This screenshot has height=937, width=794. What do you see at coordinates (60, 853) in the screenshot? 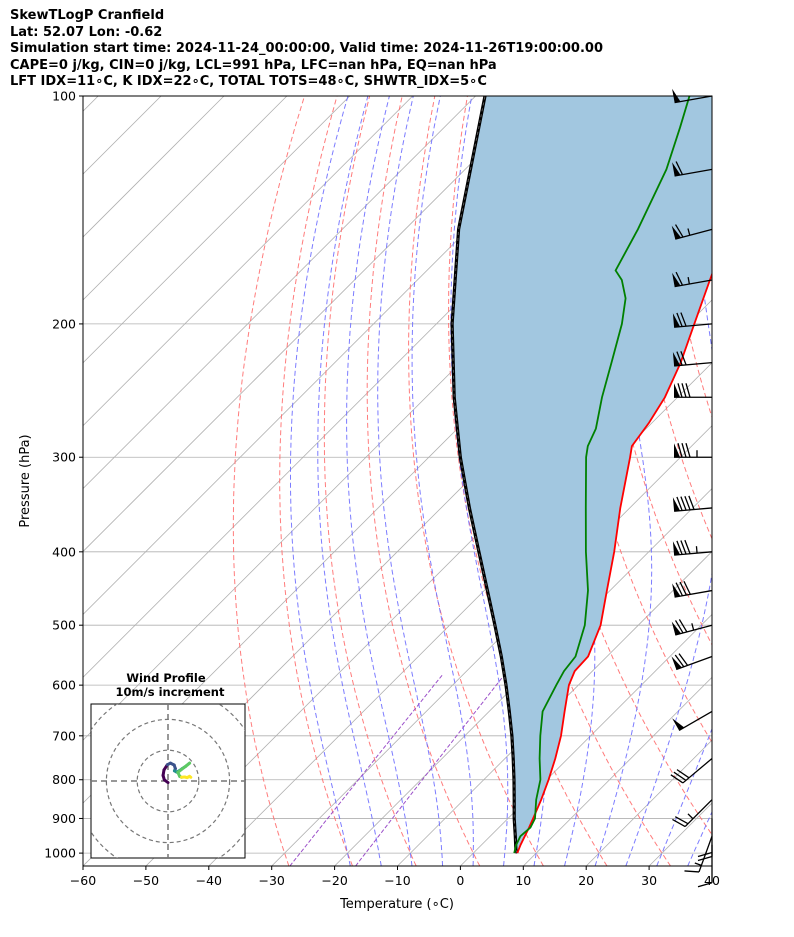
I see `y-tick-label: 1000` at bounding box center [60, 853].